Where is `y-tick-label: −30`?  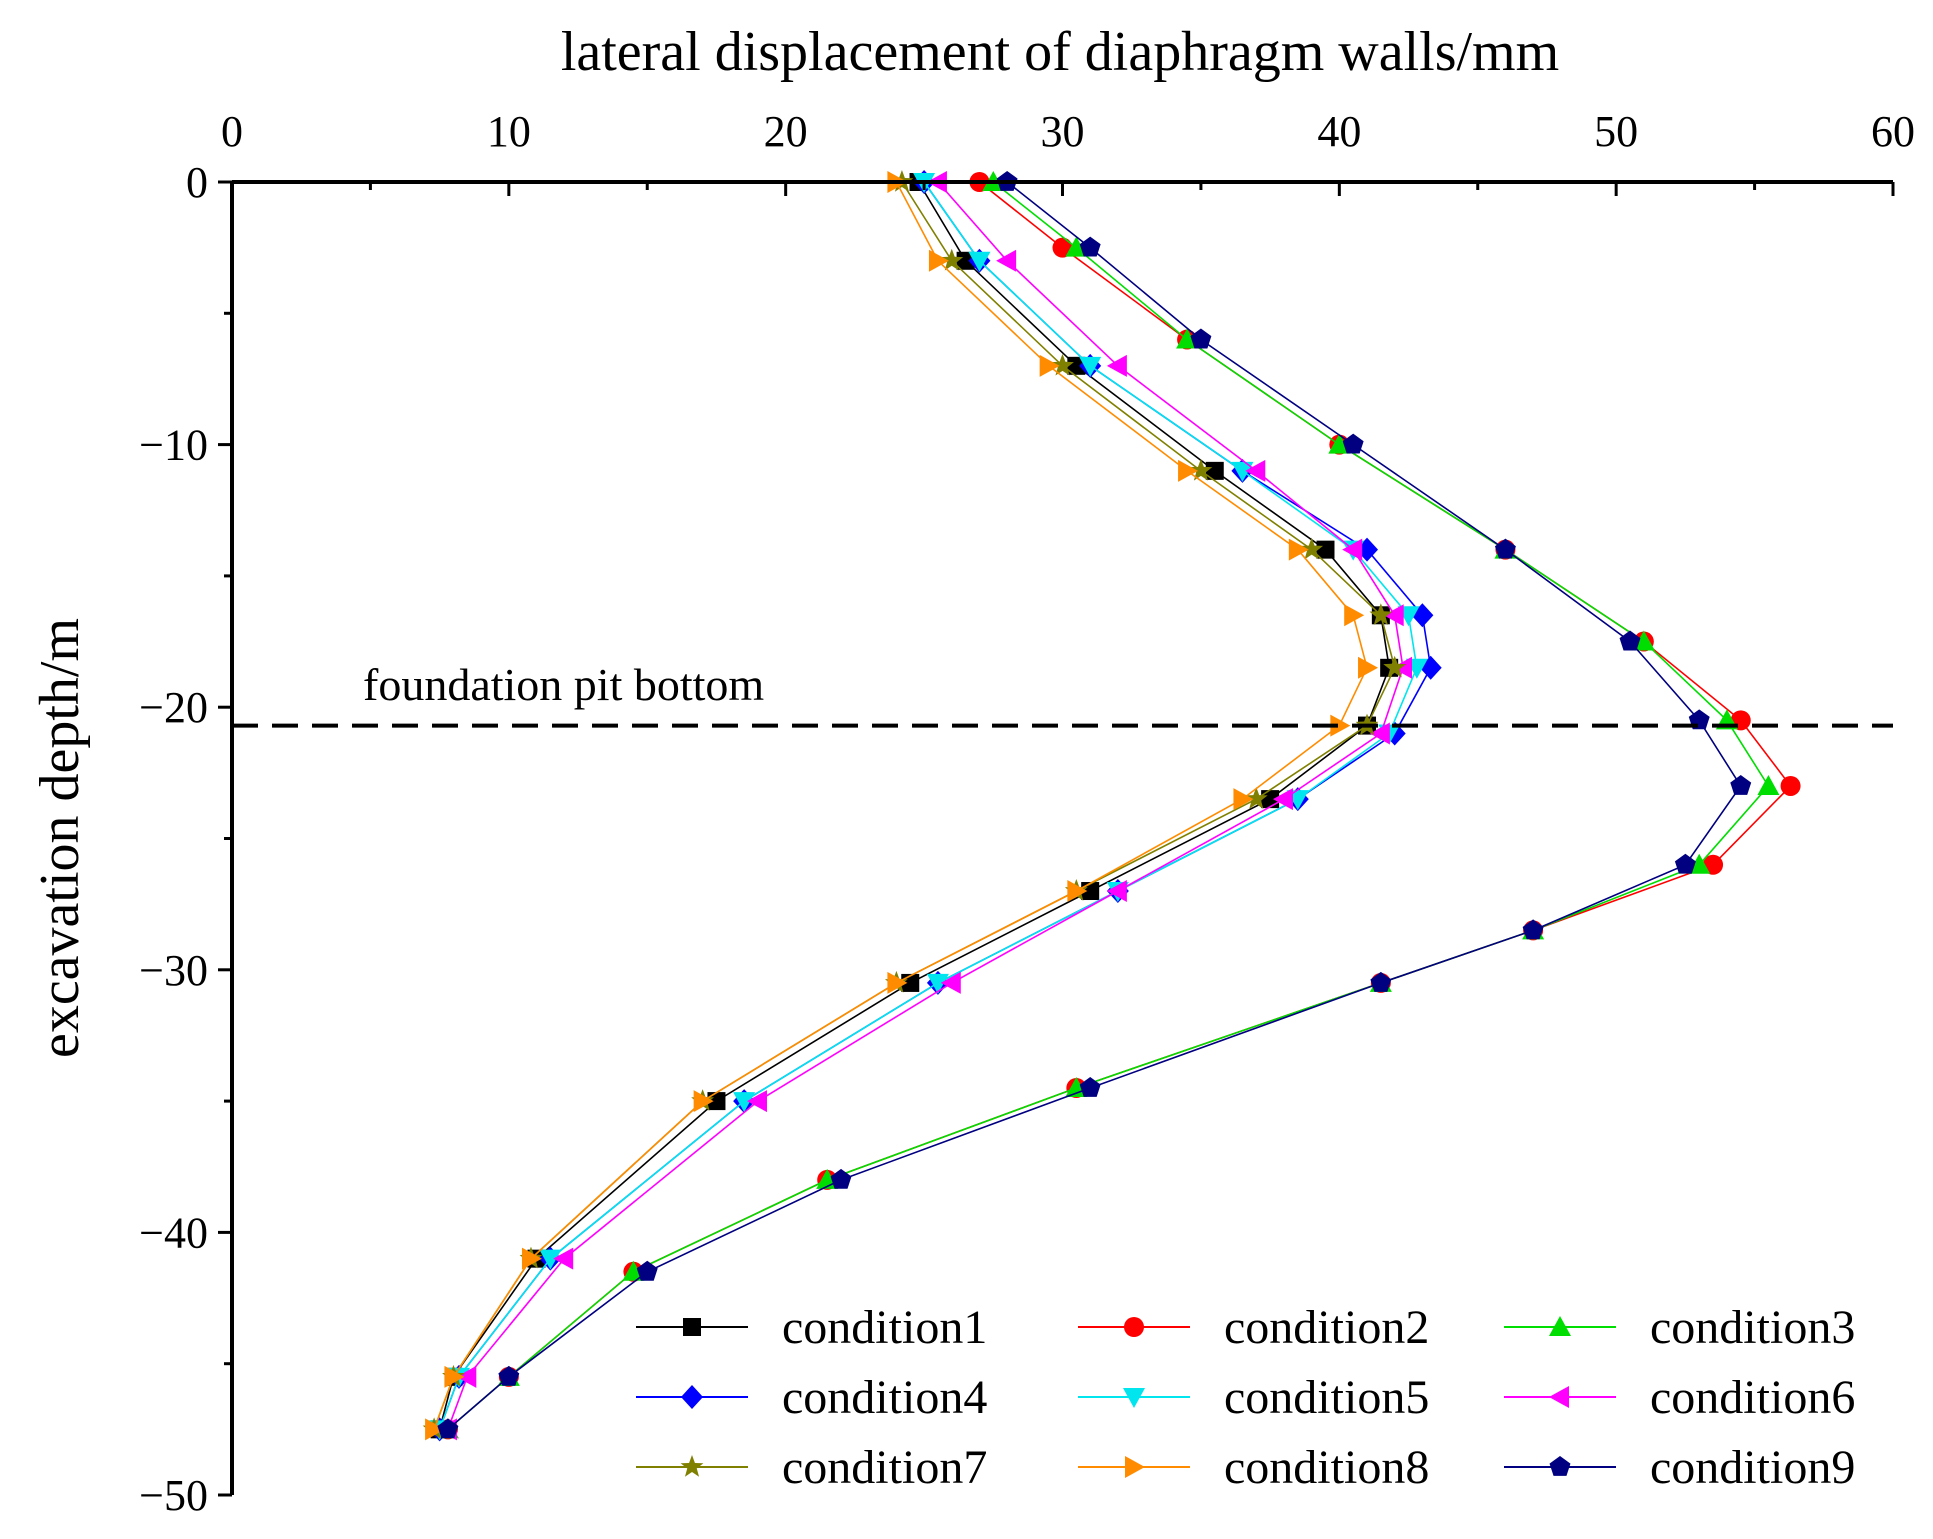
y-tick-label: −30 is located at coordinates (173, 970).